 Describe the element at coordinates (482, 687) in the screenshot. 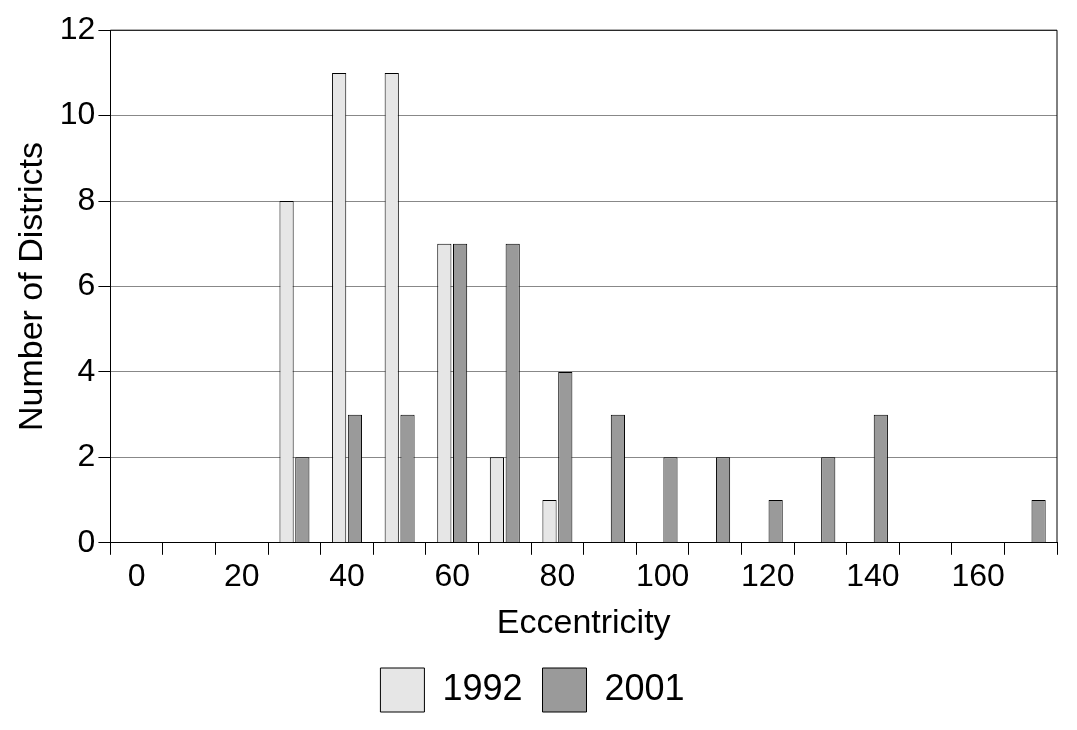

I see `legend-label: 1992` at that location.